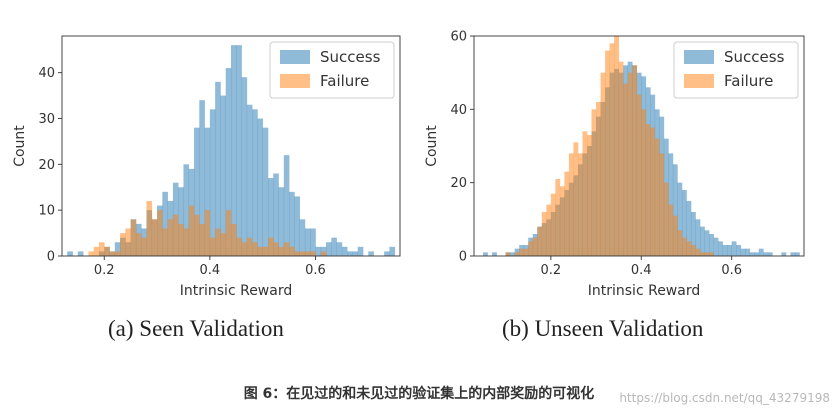 This screenshot has height=420, width=838. Describe the element at coordinates (432, 146) in the screenshot. I see `y-axis-label: Count` at that location.